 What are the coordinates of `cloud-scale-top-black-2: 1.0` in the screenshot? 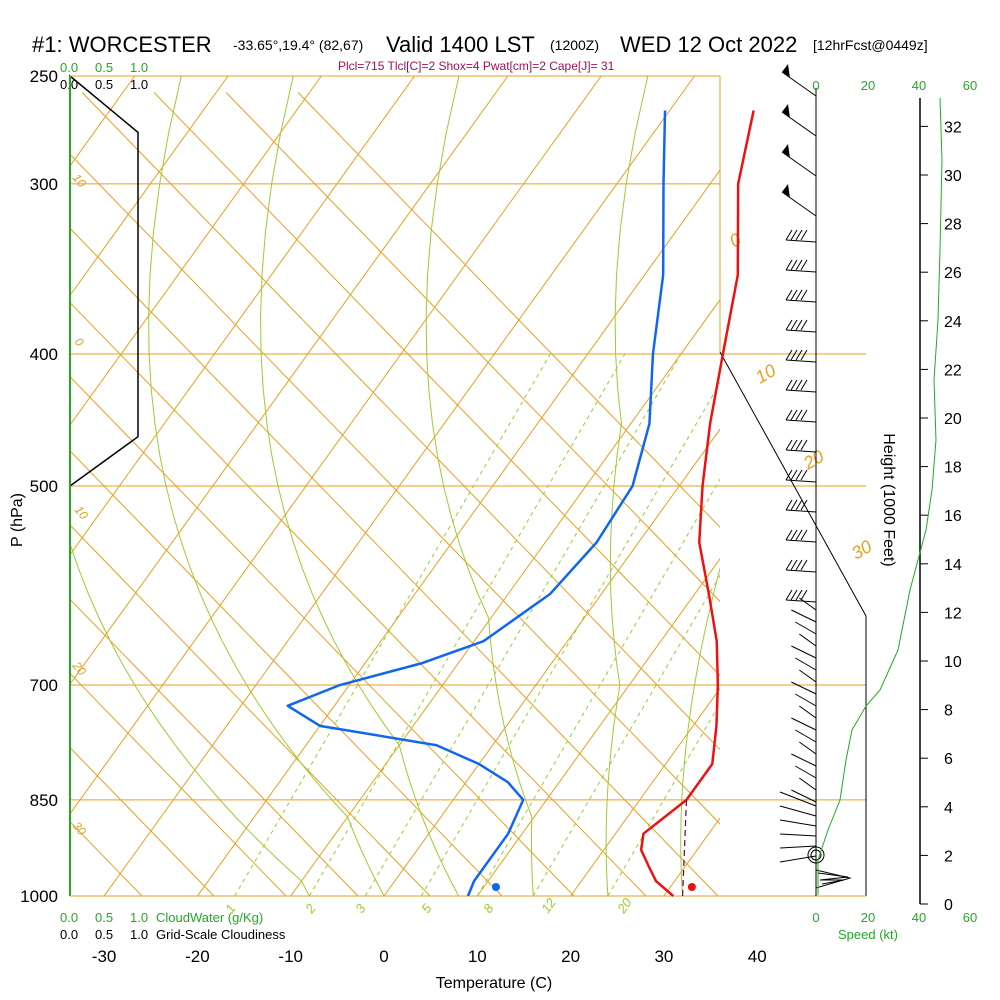 It's located at (139, 84).